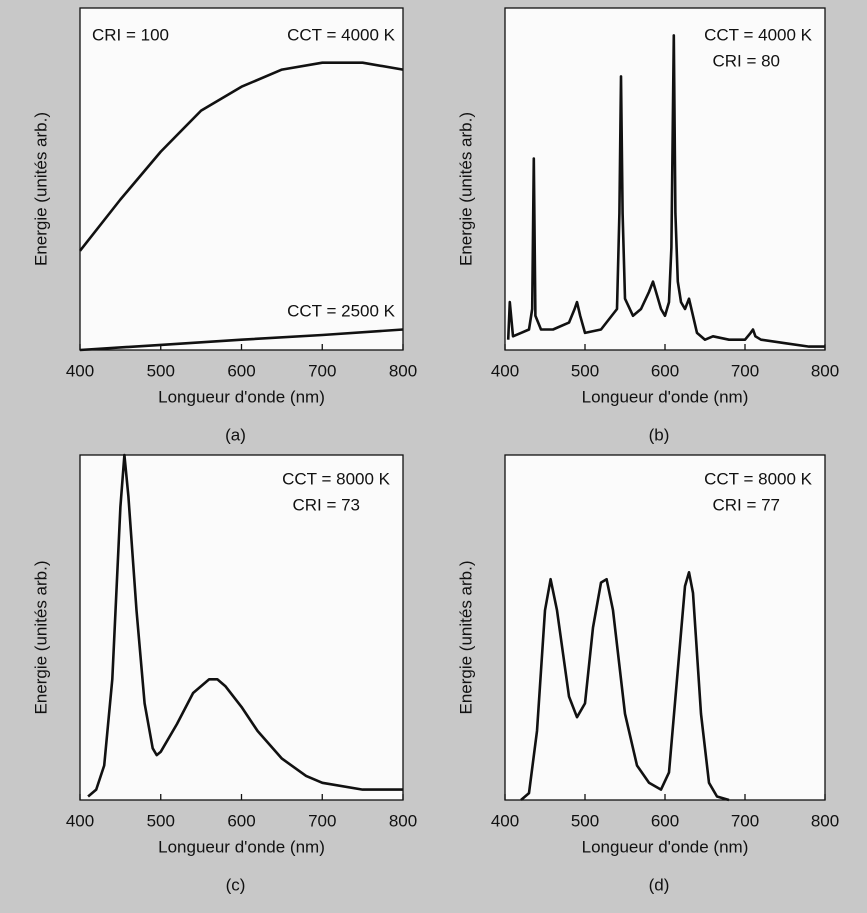 Image resolution: width=867 pixels, height=913 pixels. Describe the element at coordinates (326, 504) in the screenshot. I see `annotation: CRI = 73` at that location.